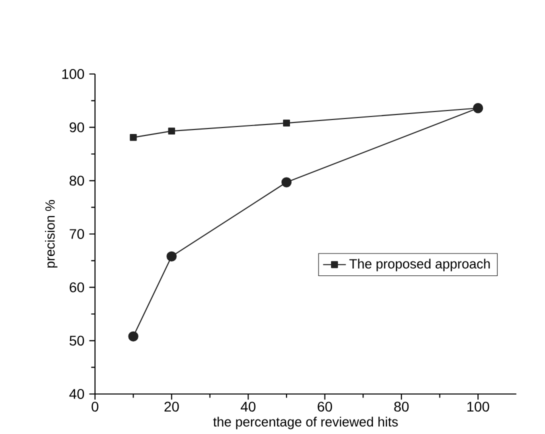  What do you see at coordinates (77, 234) in the screenshot?
I see `y-tick-label: 70` at bounding box center [77, 234].